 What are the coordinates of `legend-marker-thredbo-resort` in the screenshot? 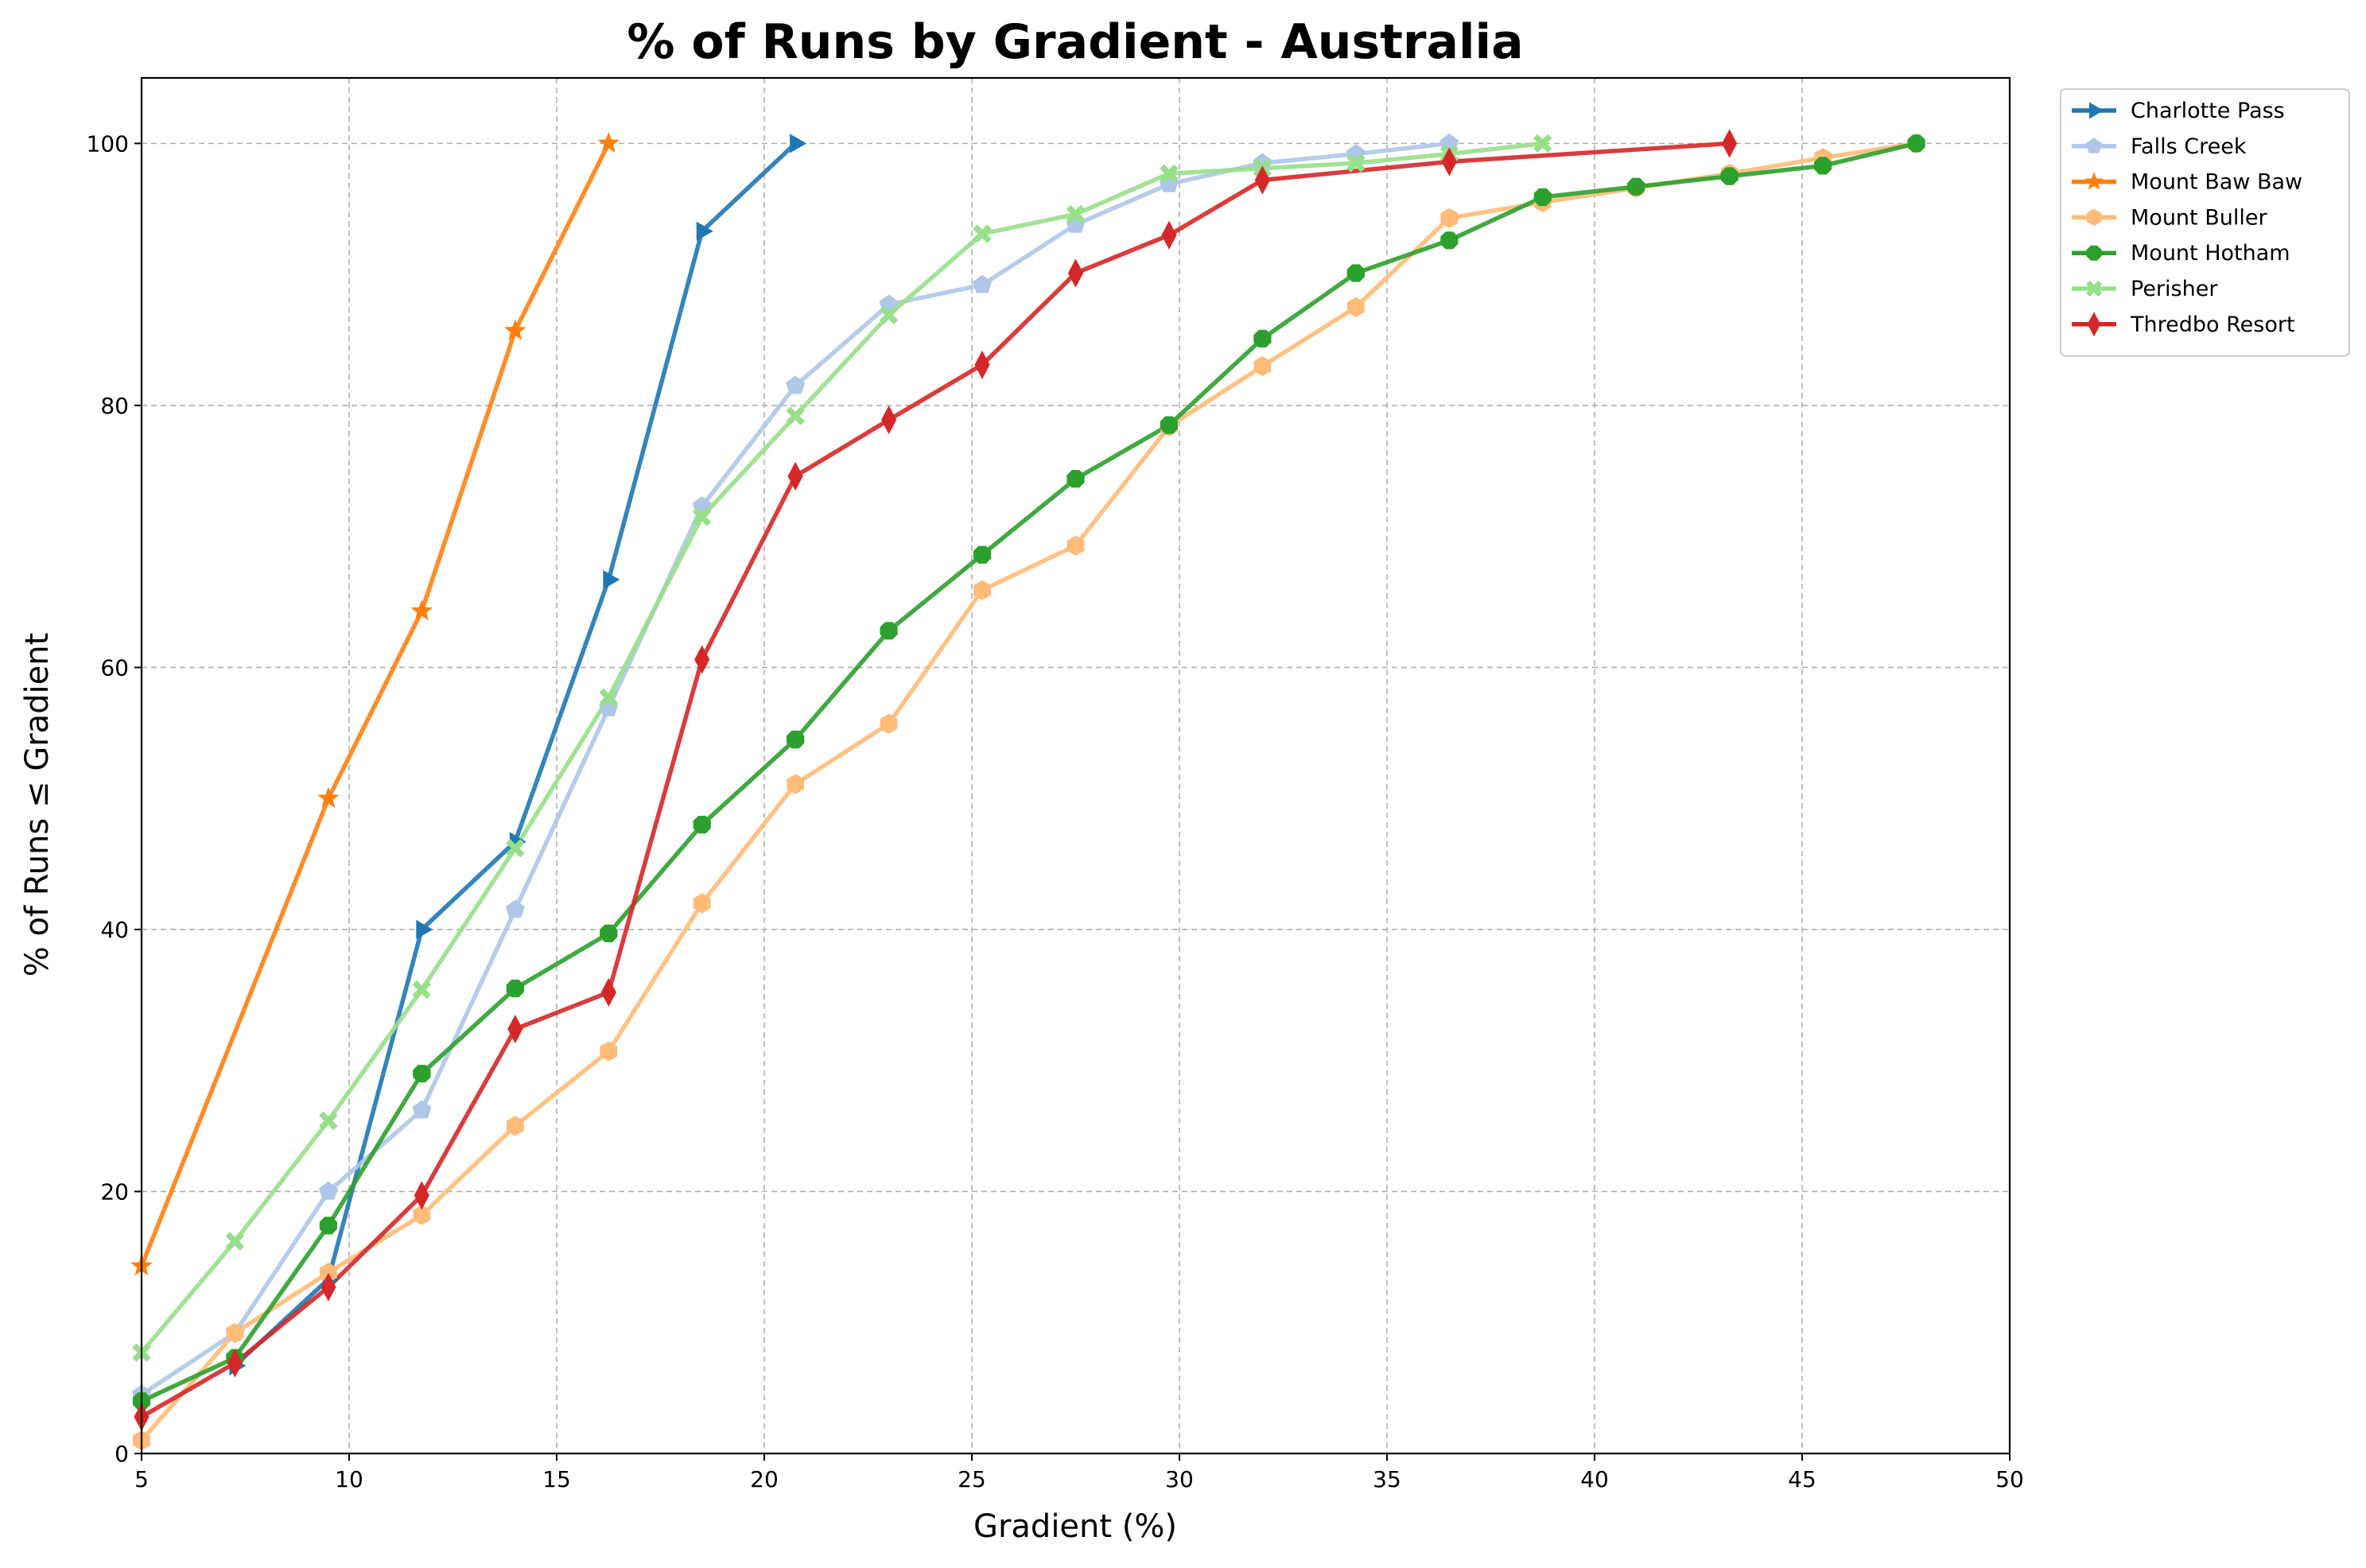 It's located at (2094, 324).